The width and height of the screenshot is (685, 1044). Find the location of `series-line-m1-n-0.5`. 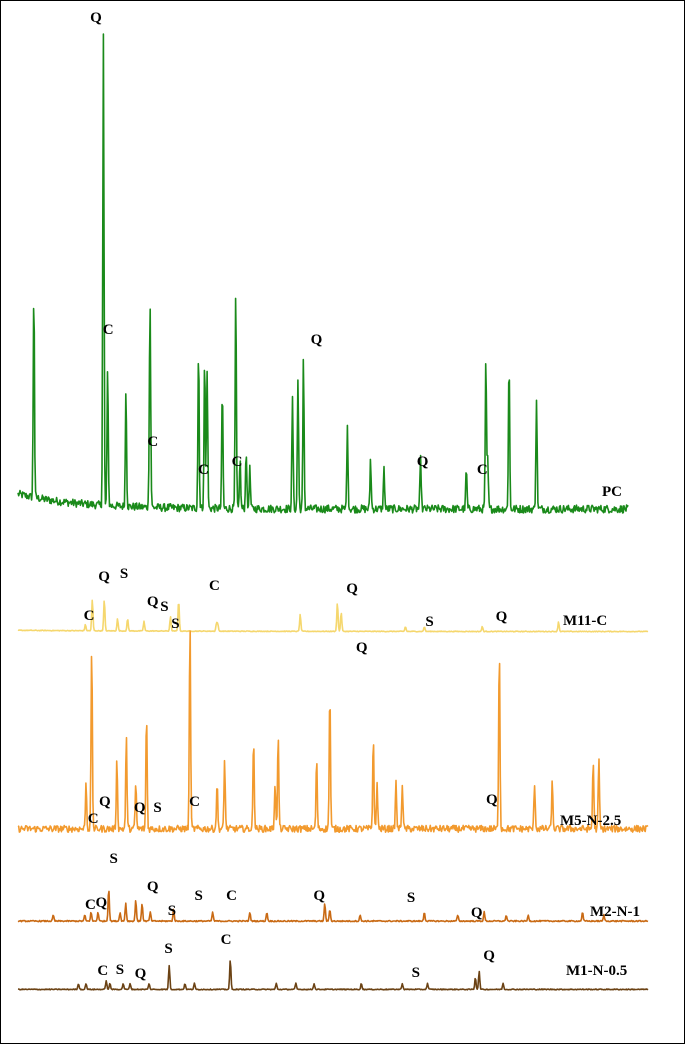

series-line-m1-n-0.5 is located at coordinates (333, 975).